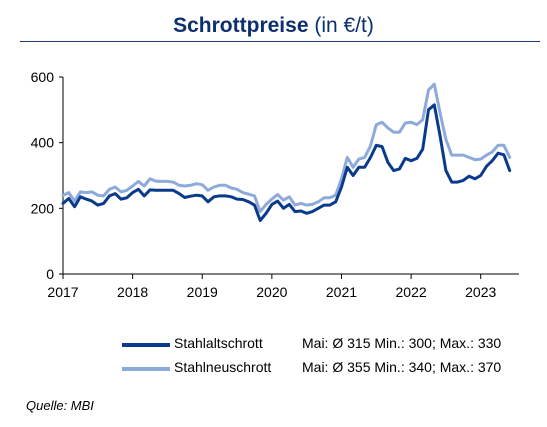  I want to click on y-tick-label: 600, so click(43, 77).